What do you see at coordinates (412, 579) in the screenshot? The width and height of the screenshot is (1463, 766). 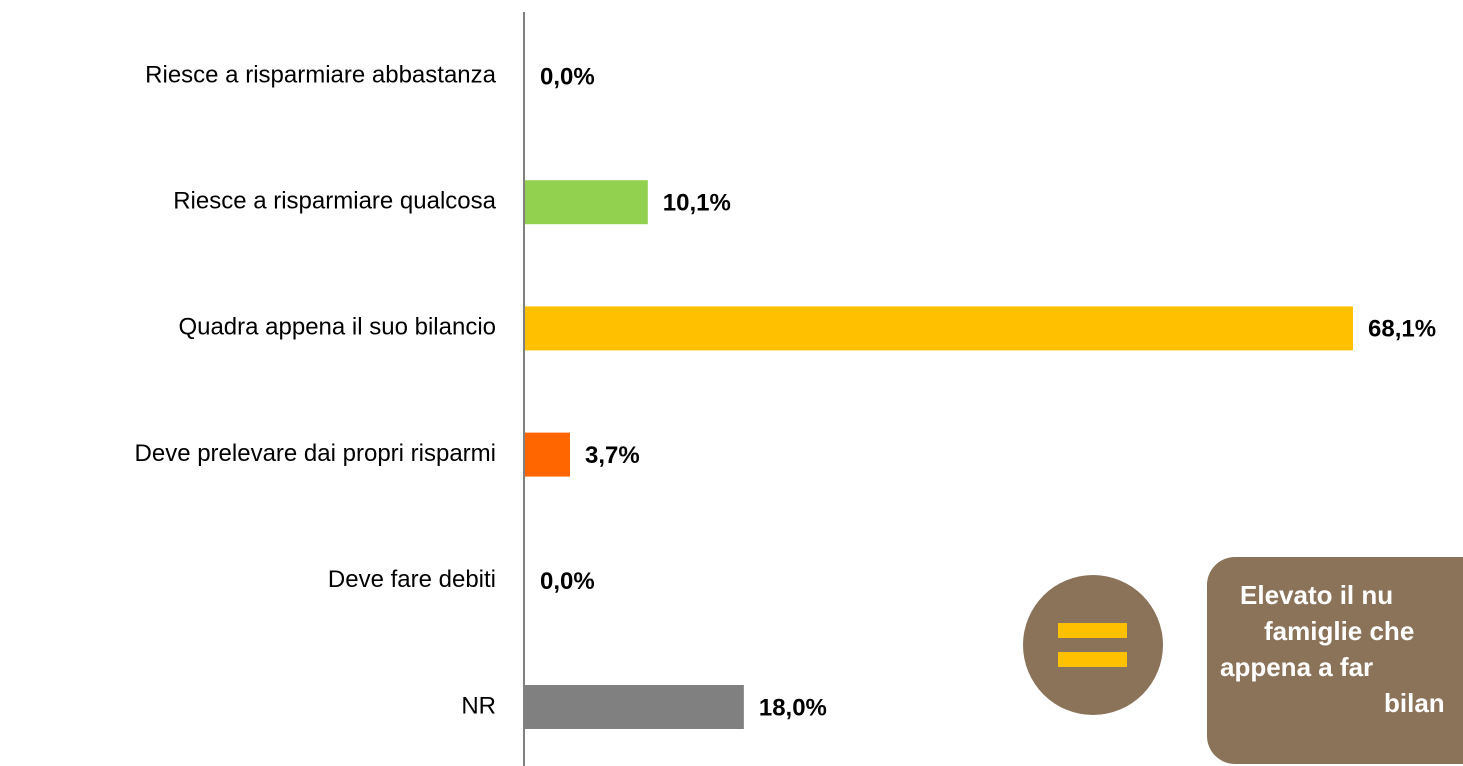 I see `category-label: Deve fare debiti` at bounding box center [412, 579].